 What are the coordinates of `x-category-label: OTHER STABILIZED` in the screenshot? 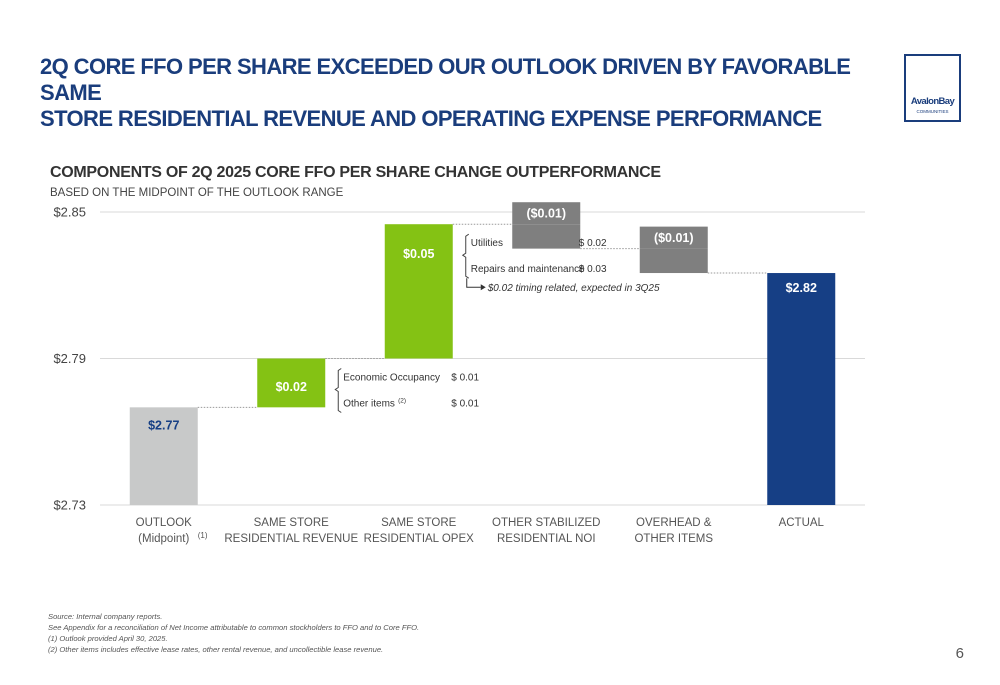 It's located at (546, 523).